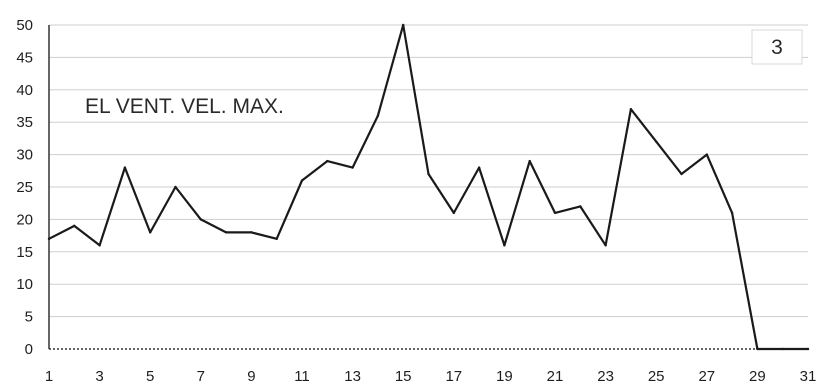 This screenshot has height=386, width=821. Describe the element at coordinates (24, 219) in the screenshot. I see `y-tick-label: 20` at that location.